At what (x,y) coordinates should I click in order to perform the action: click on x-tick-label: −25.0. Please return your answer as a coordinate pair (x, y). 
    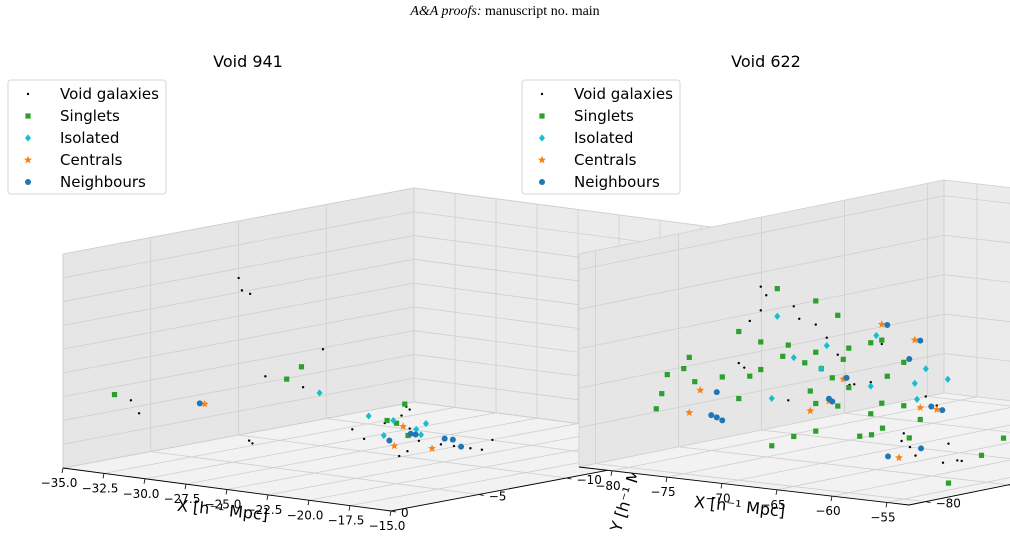
    Looking at the image, I should click on (223, 505).